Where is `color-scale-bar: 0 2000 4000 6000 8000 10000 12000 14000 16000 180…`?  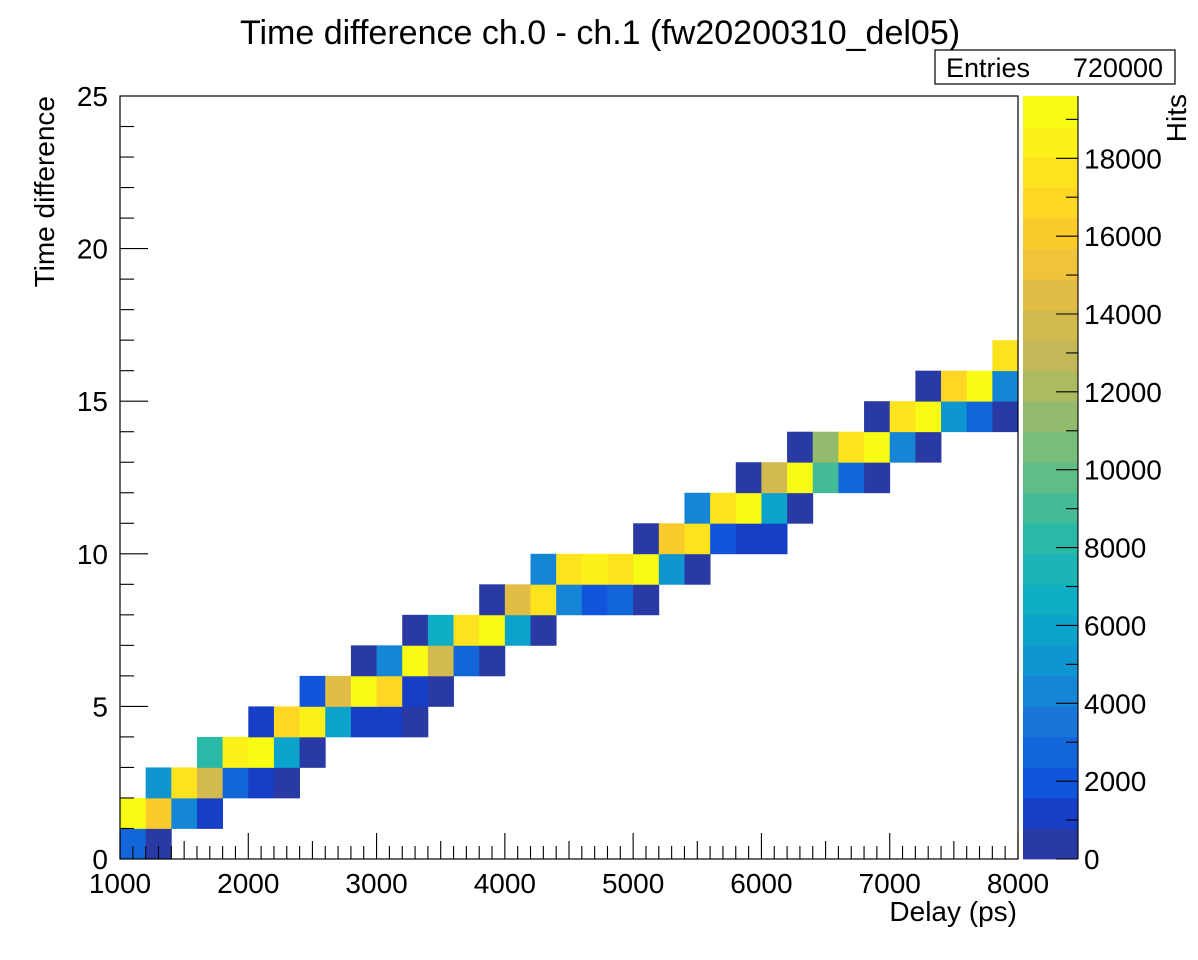 color-scale-bar: 0 2000 4000 6000 8000 10000 12000 14000 16000 180… is located at coordinates (1092, 485).